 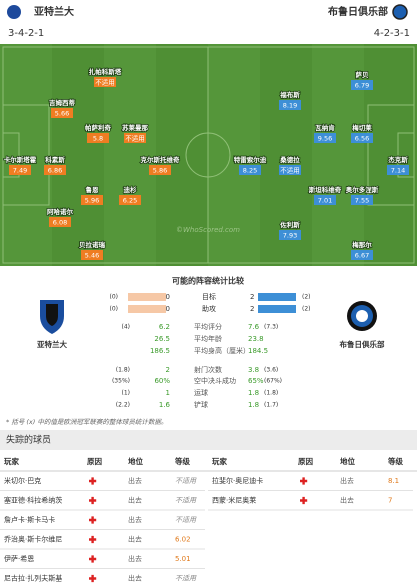 What do you see at coordinates (60, 211) in the screenshot?
I see `player-name: 阿哈诺尔` at bounding box center [60, 211].